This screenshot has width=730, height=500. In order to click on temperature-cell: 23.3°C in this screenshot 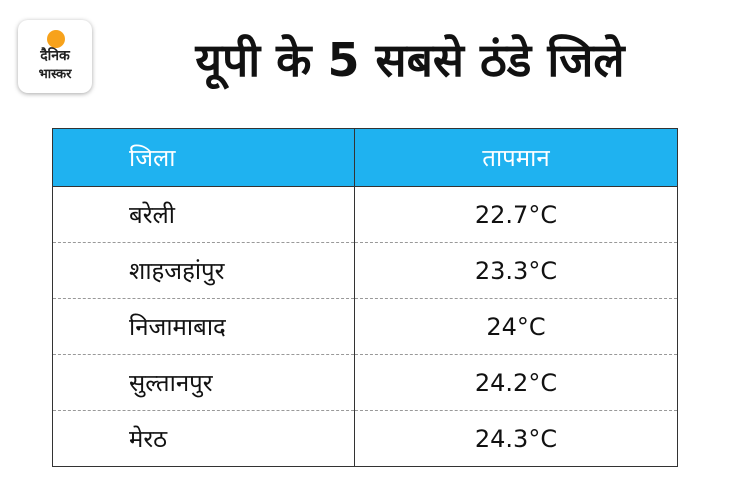, I will do `click(516, 270)`.